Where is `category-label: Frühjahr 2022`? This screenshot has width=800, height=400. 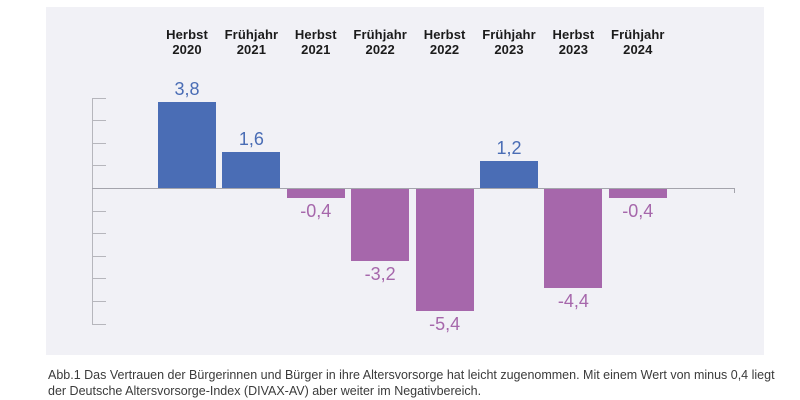
category-label: Frühjahr 2022 is located at coordinates (380, 42).